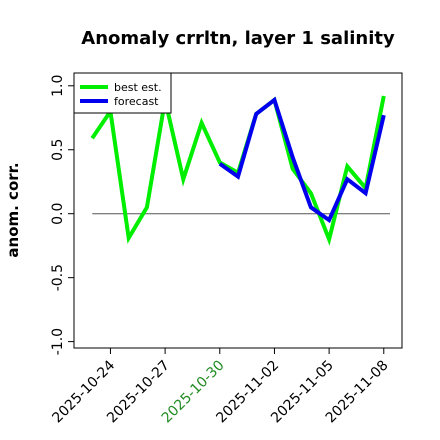  Describe the element at coordinates (58, 214) in the screenshot. I see `y-tick-label: 0.0` at that location.